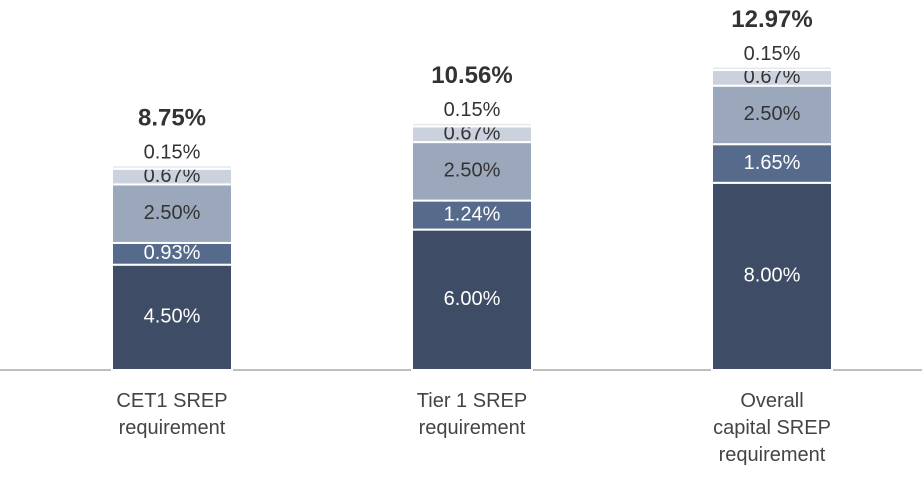 This screenshot has height=478, width=922. I want to click on value-label: 8.00%, so click(772, 276).